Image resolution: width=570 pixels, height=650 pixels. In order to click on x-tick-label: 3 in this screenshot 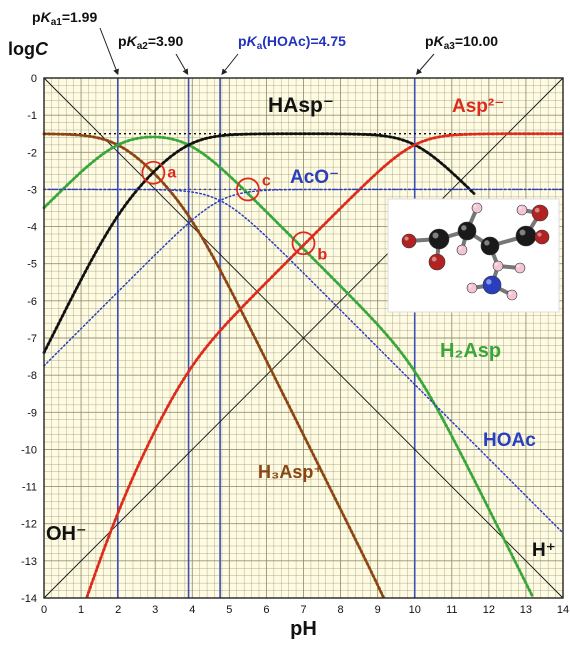, I will do `click(155, 610)`.